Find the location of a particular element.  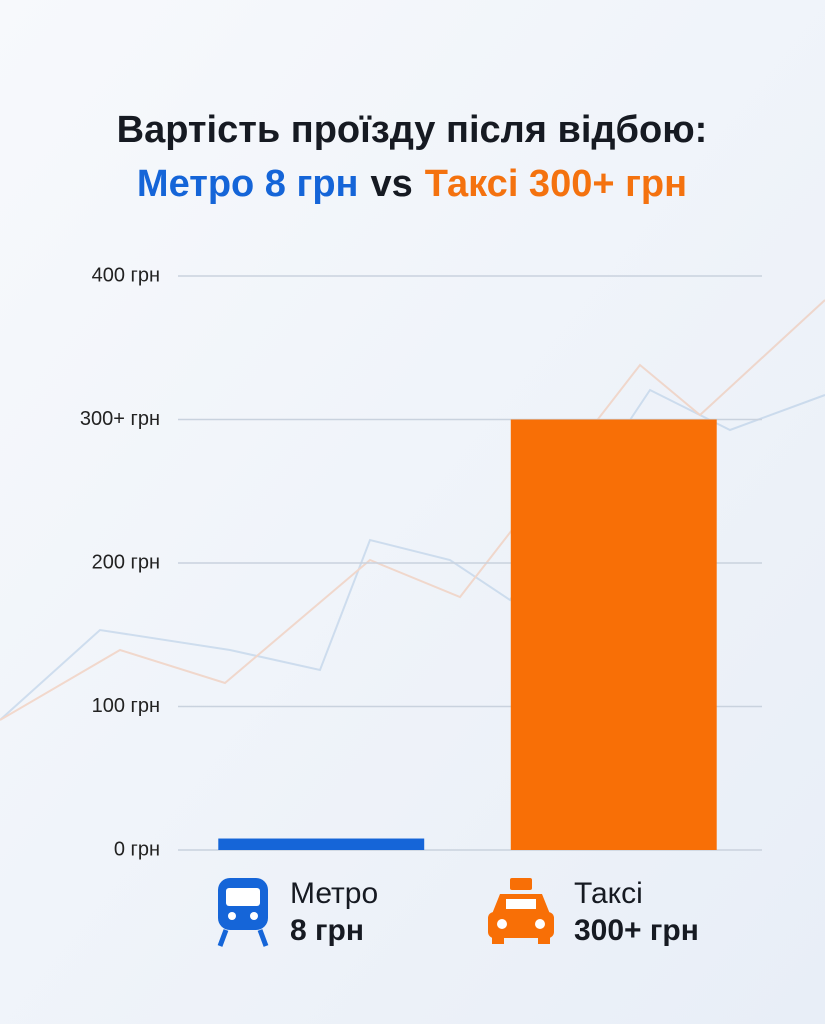

category-label: Метро is located at coordinates (334, 893).